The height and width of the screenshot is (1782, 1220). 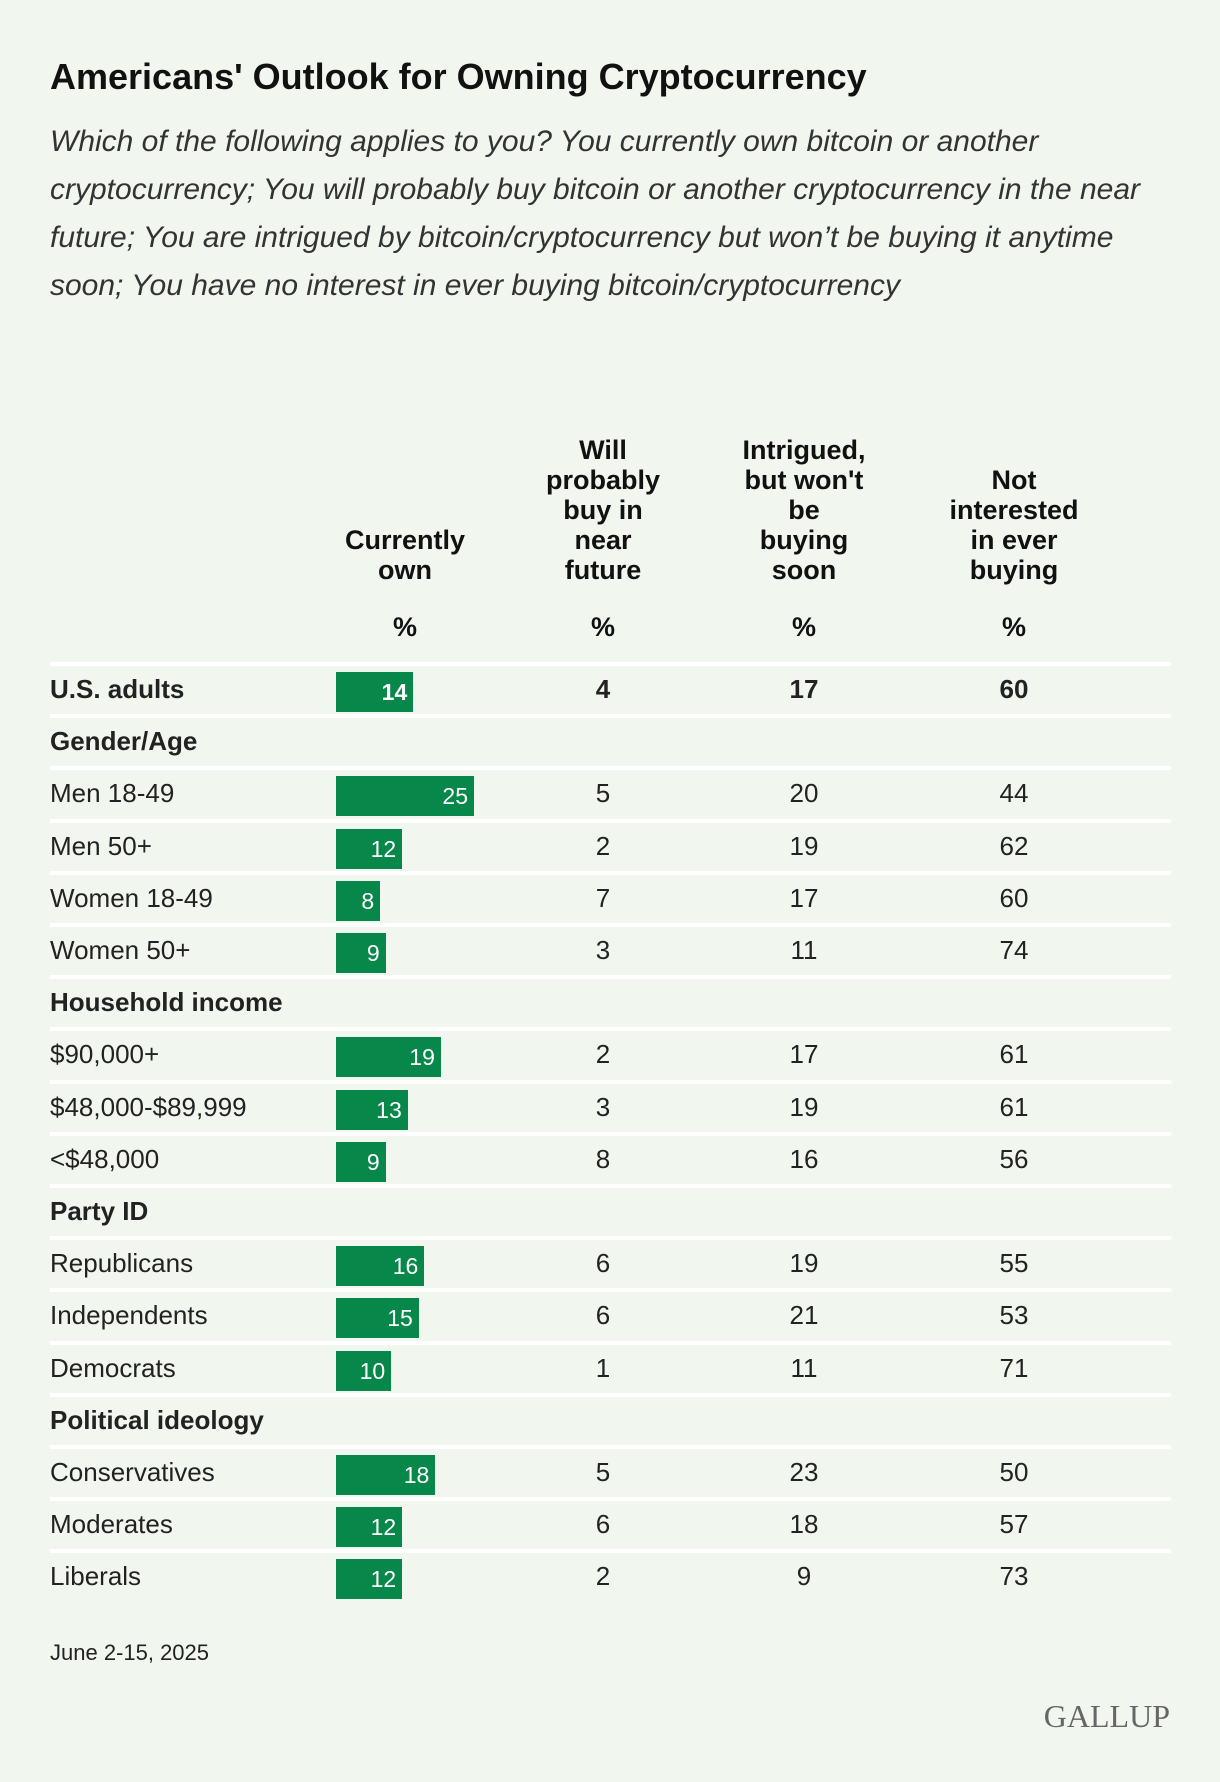 I want to click on value-cell: 44, so click(x=1014, y=793).